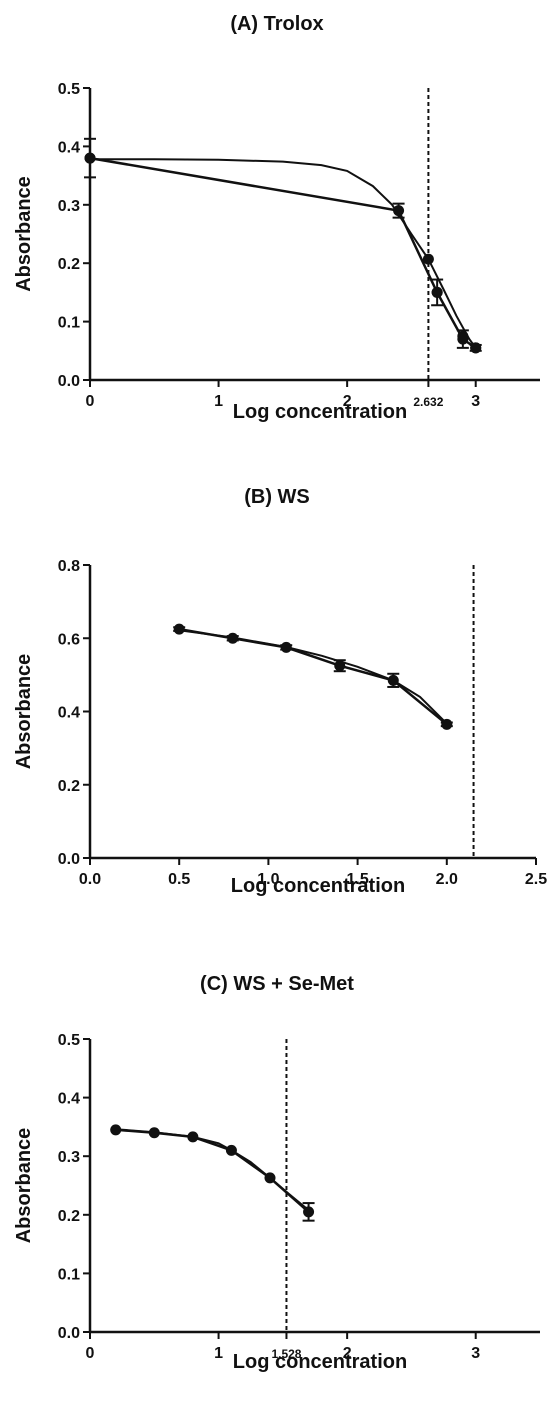 The image size is (554, 1405). What do you see at coordinates (536, 879) in the screenshot?
I see `x-tick-label: 2.5` at bounding box center [536, 879].